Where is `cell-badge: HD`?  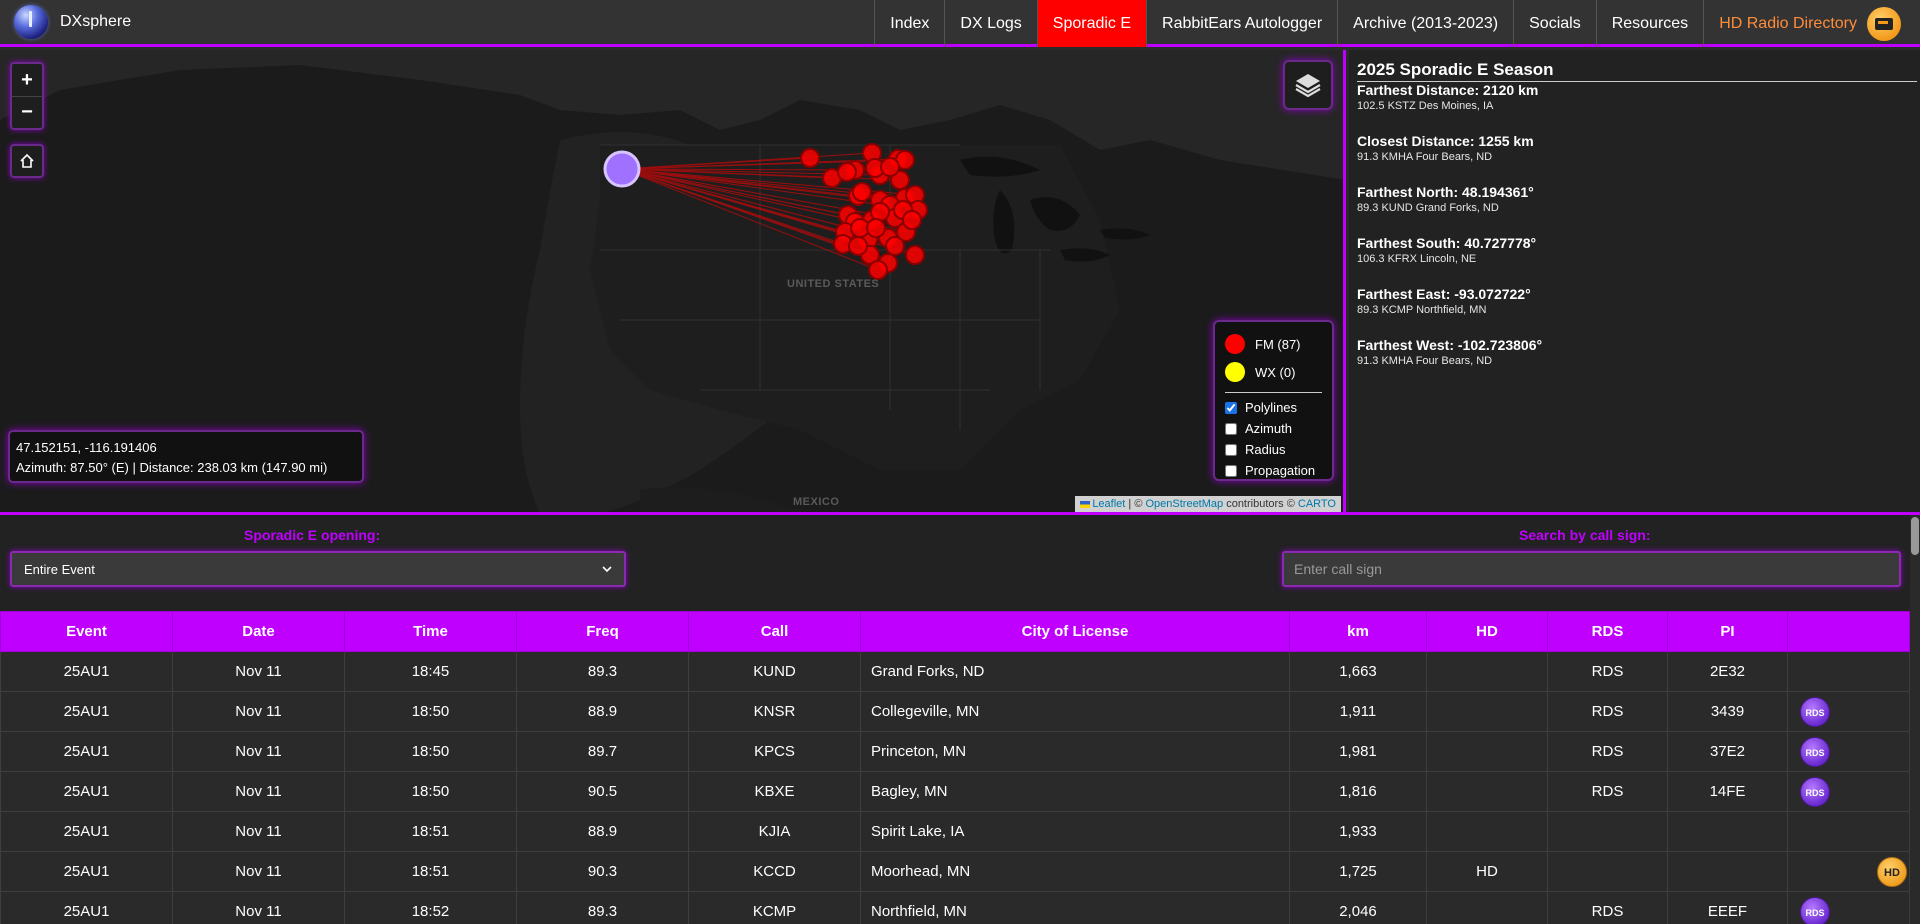 cell-badge: HD is located at coordinates (1848, 871).